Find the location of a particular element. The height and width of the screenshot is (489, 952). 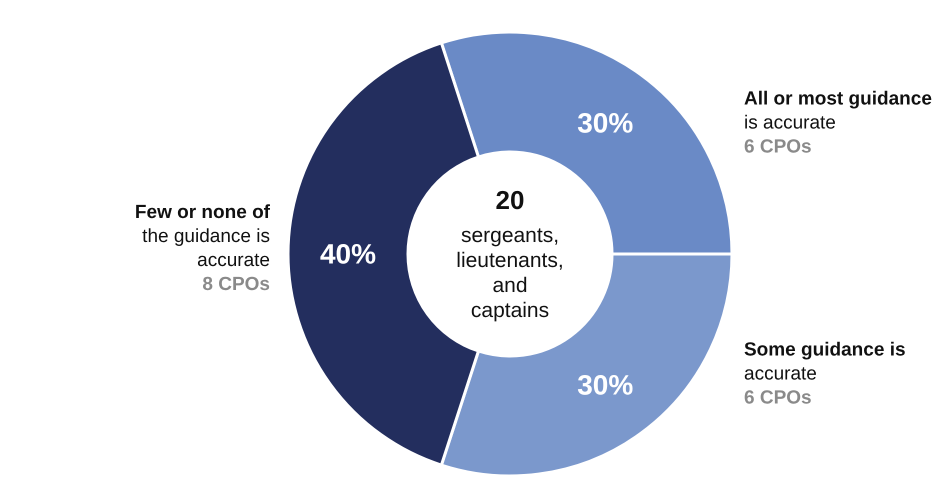

slice-label: Some guidance is accurate is located at coordinates (825, 362).